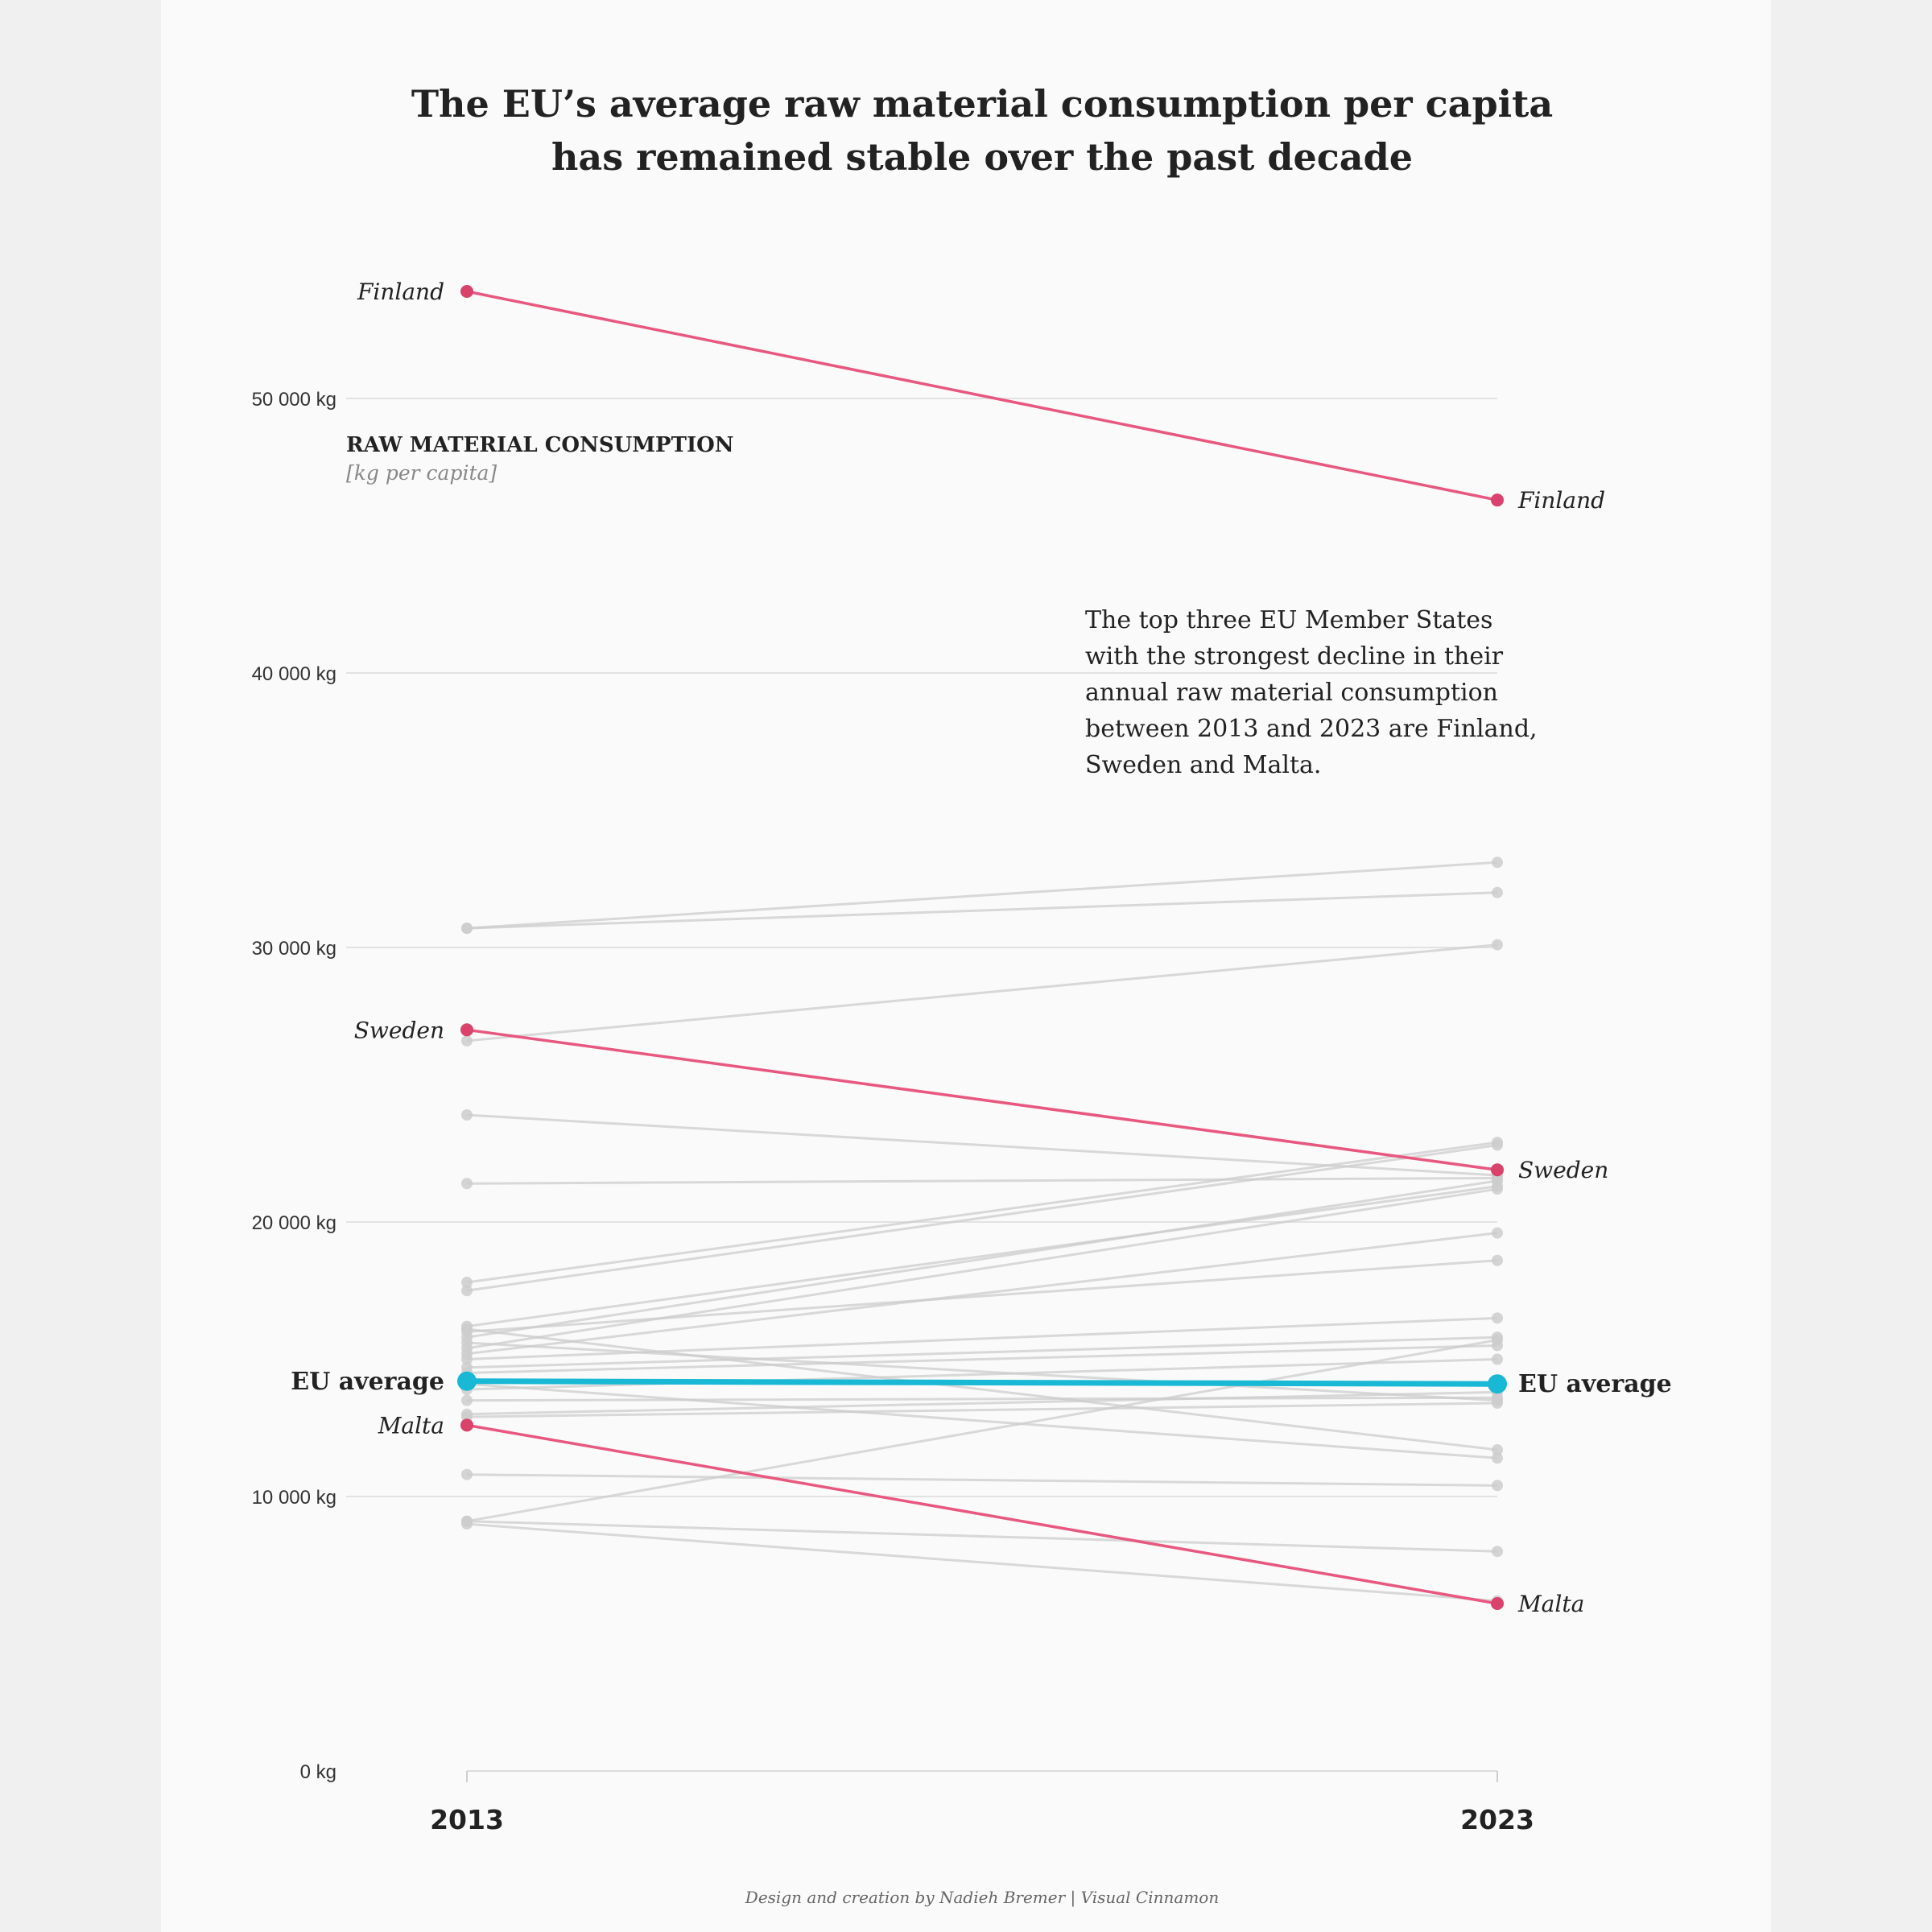 This screenshot has height=1932, width=1932. I want to click on eu-average-point-2023, so click(1497, 1384).